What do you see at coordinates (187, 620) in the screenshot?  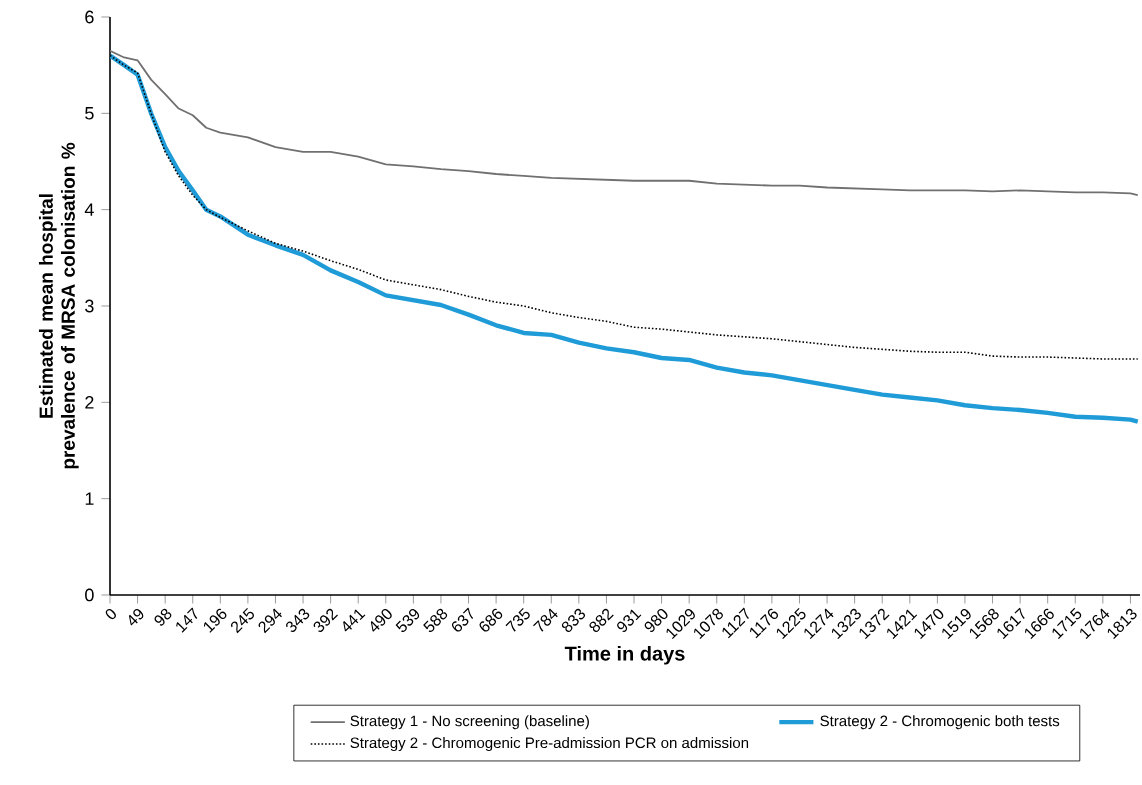 I see `x-tick-label: 147` at bounding box center [187, 620].